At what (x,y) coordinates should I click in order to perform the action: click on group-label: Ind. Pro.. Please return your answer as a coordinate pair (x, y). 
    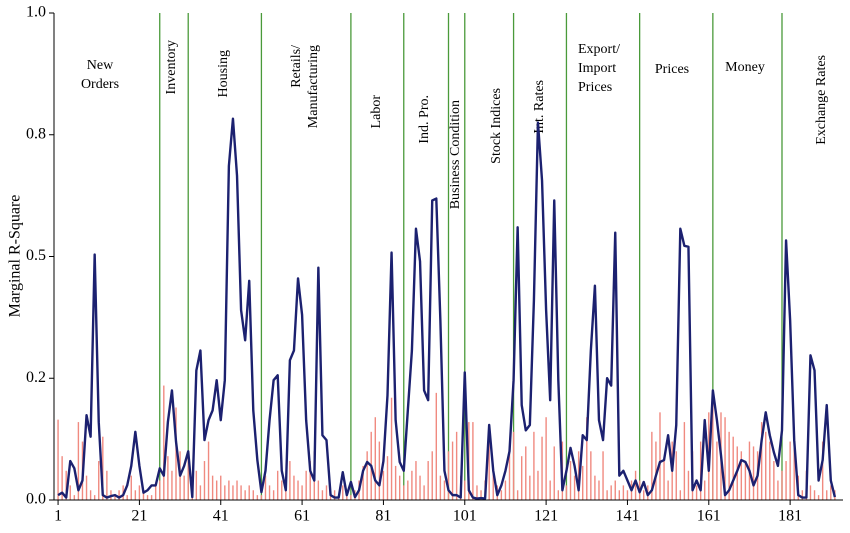
    Looking at the image, I should click on (424, 119).